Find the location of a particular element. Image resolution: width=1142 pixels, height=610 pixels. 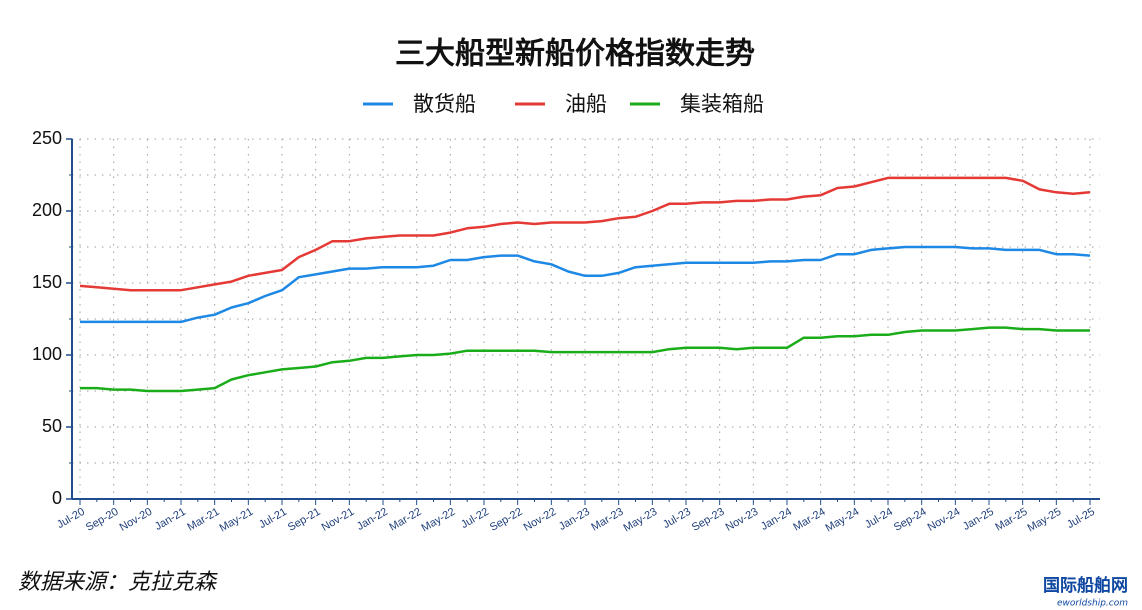

x-tick-label: Jul-22 is located at coordinates (475, 518).